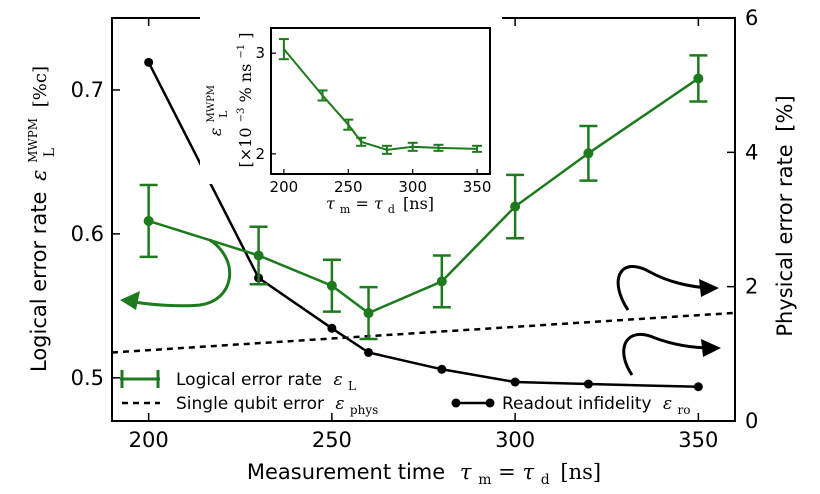  What do you see at coordinates (391, 209) in the screenshot?
I see `inset-x-axis-label-sub2: d` at bounding box center [391, 209].